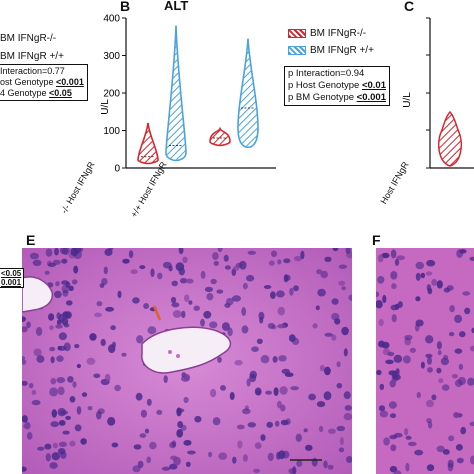  I want to click on y-tick-label: 0, so click(117, 169).